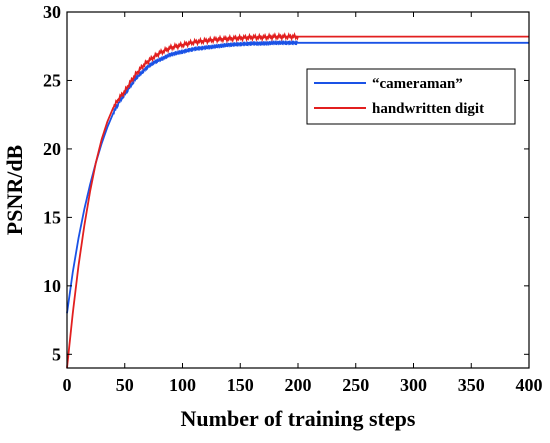 This screenshot has height=443, width=550. Describe the element at coordinates (52, 12) in the screenshot. I see `y-tick-label: 30` at that location.